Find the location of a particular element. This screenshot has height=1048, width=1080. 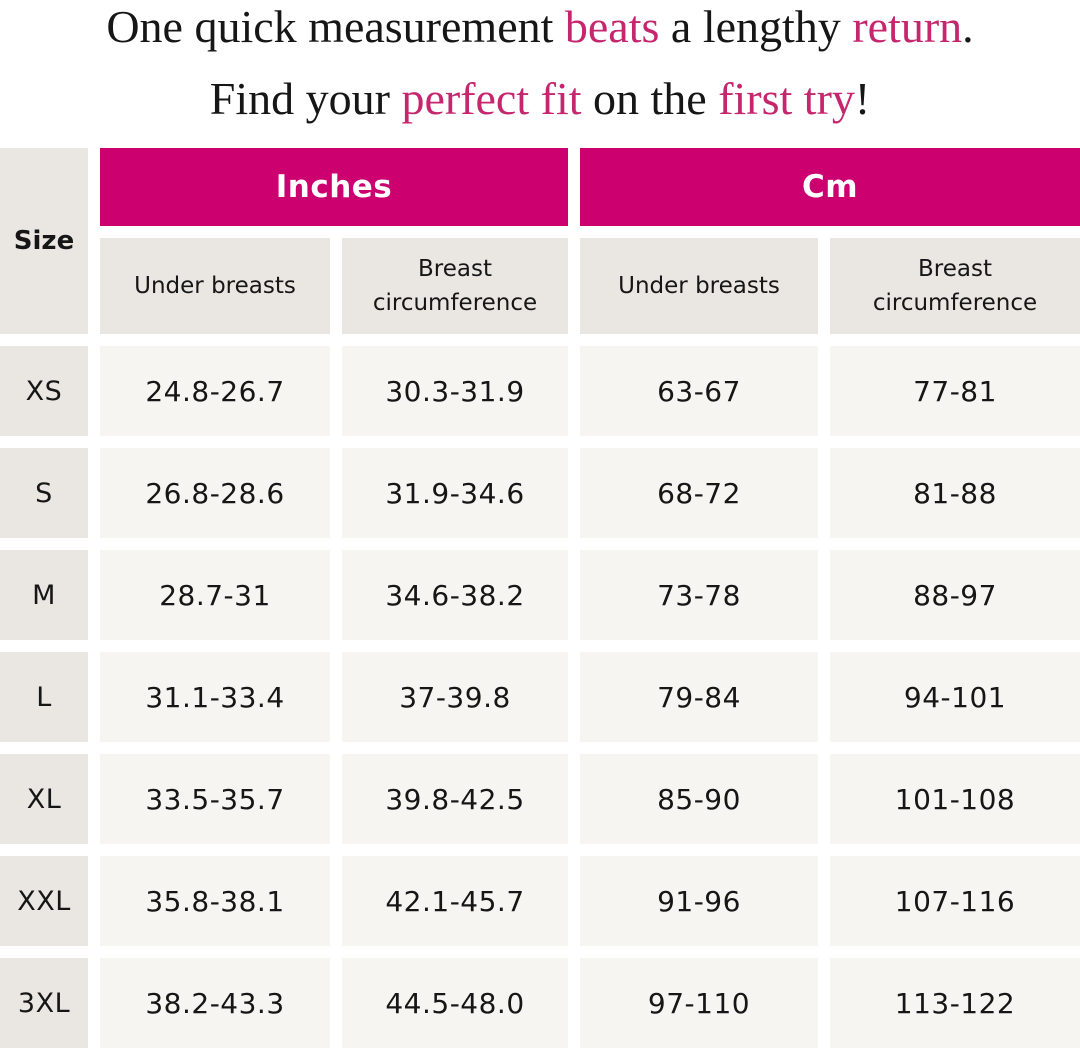

size-label-cell: L is located at coordinates (44, 697).